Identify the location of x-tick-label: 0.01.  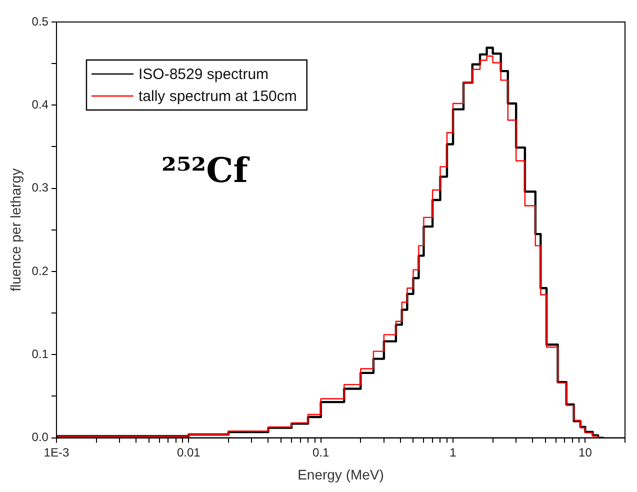
(188, 452).